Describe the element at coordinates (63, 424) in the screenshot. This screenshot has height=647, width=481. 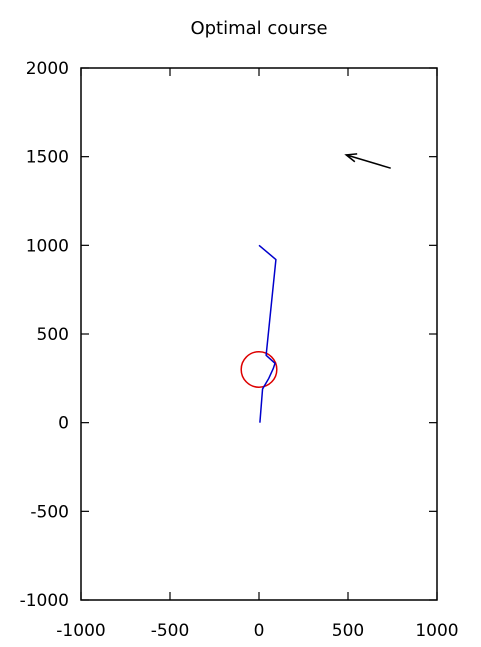
I see `y-tick-label: 0` at that location.